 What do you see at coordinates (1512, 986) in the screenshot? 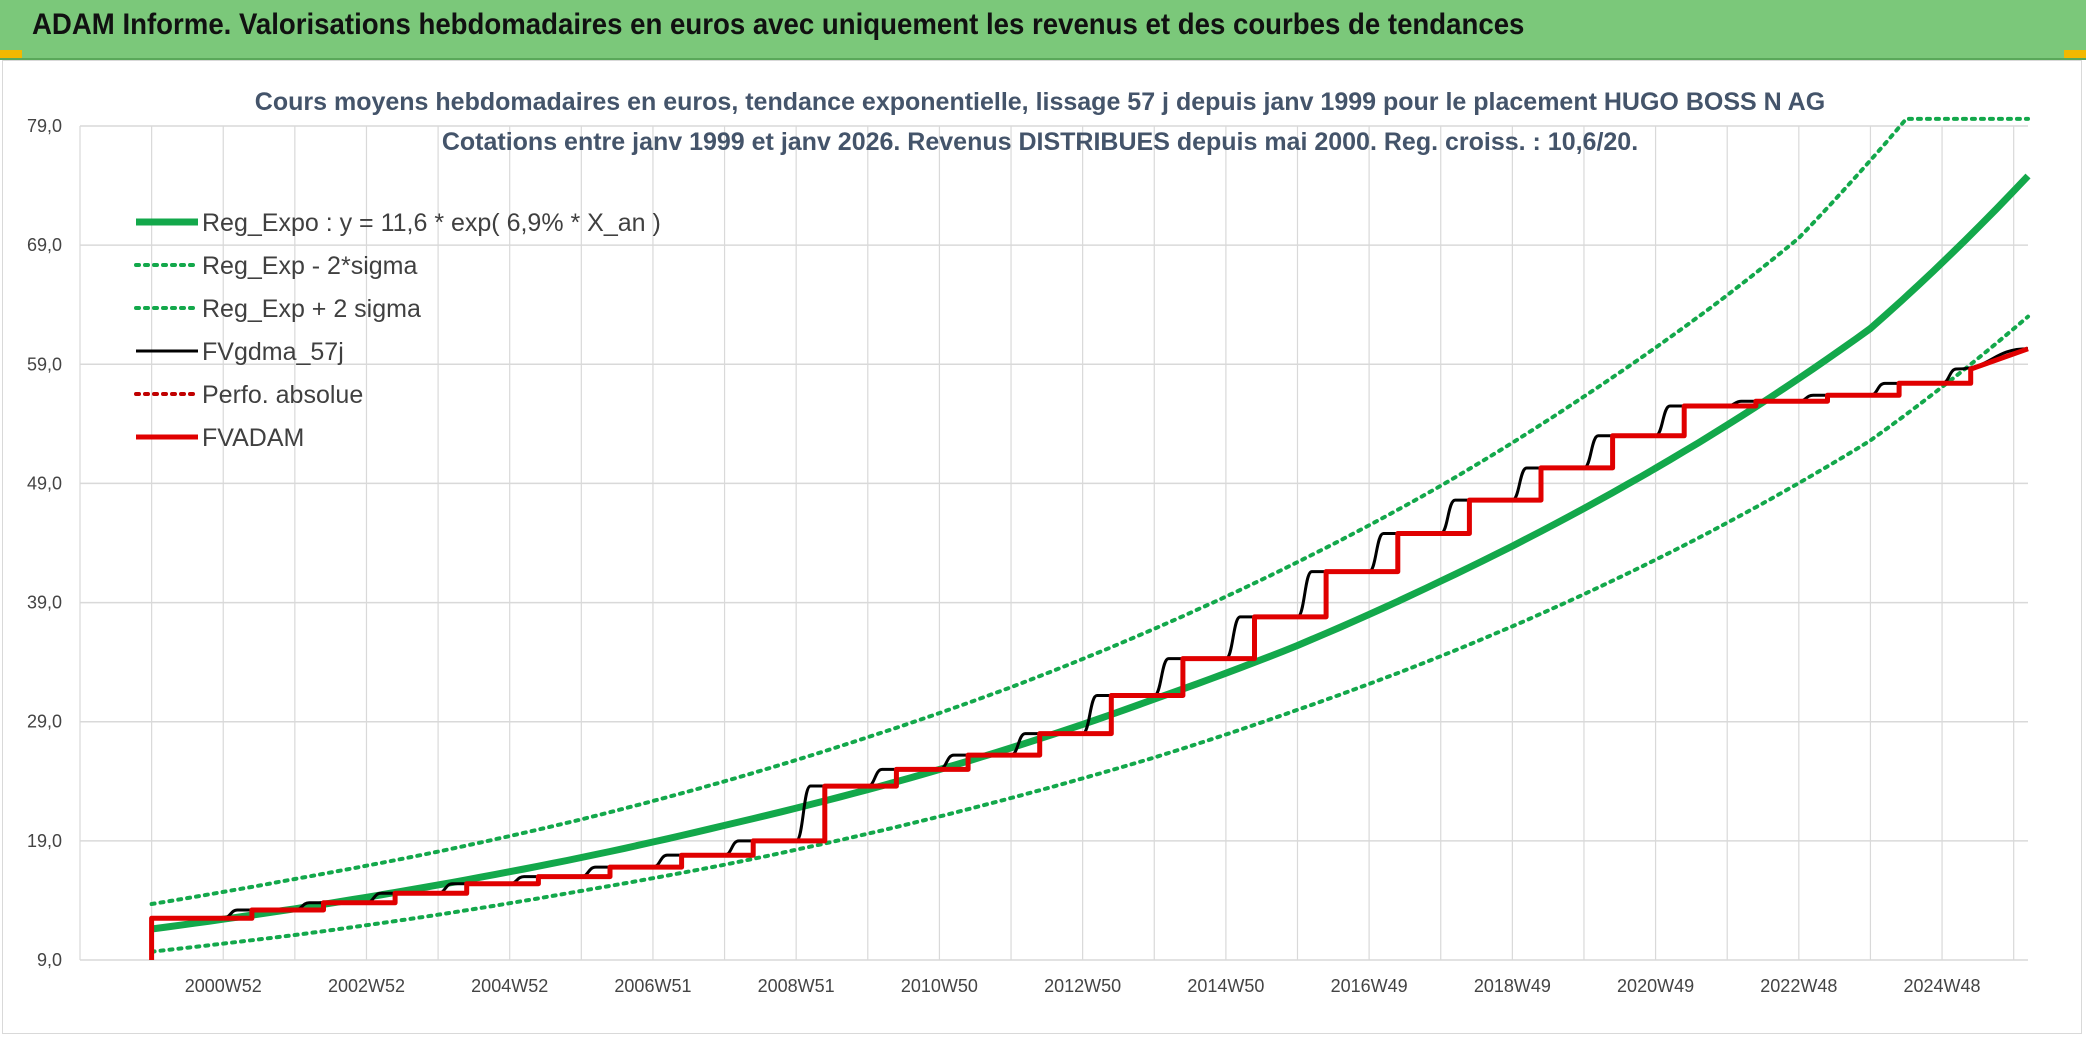
I see `x-tick-label: 2018W49` at bounding box center [1512, 986].